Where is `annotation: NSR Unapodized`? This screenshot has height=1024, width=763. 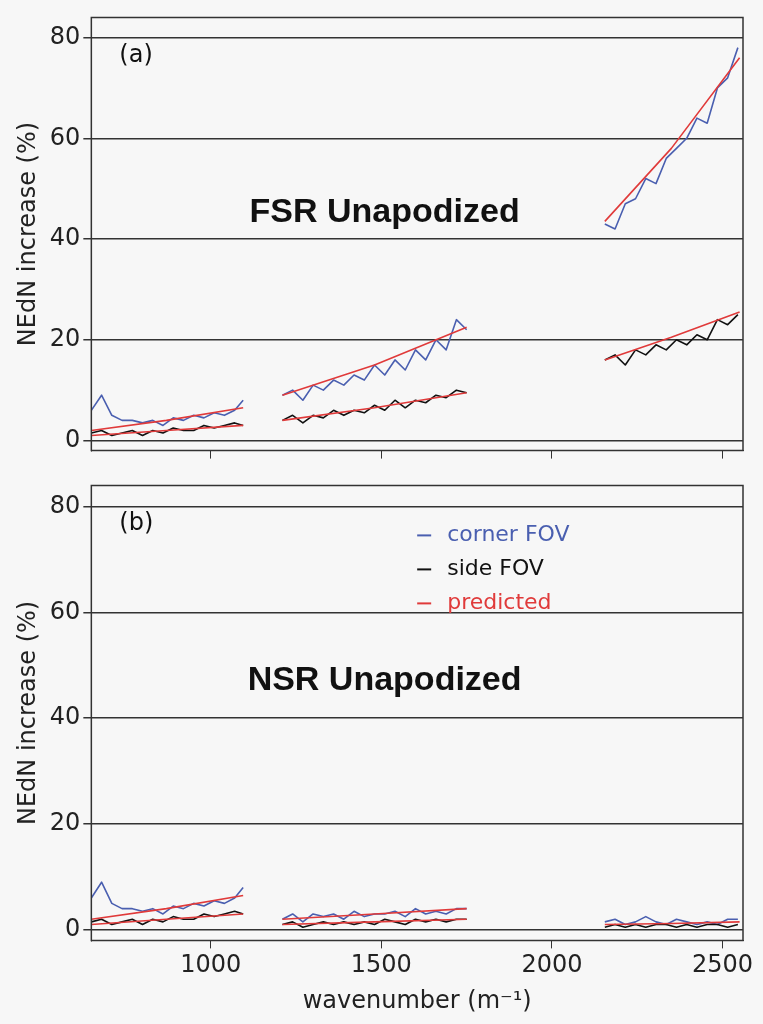
annotation: NSR Unapodized is located at coordinates (384, 677).